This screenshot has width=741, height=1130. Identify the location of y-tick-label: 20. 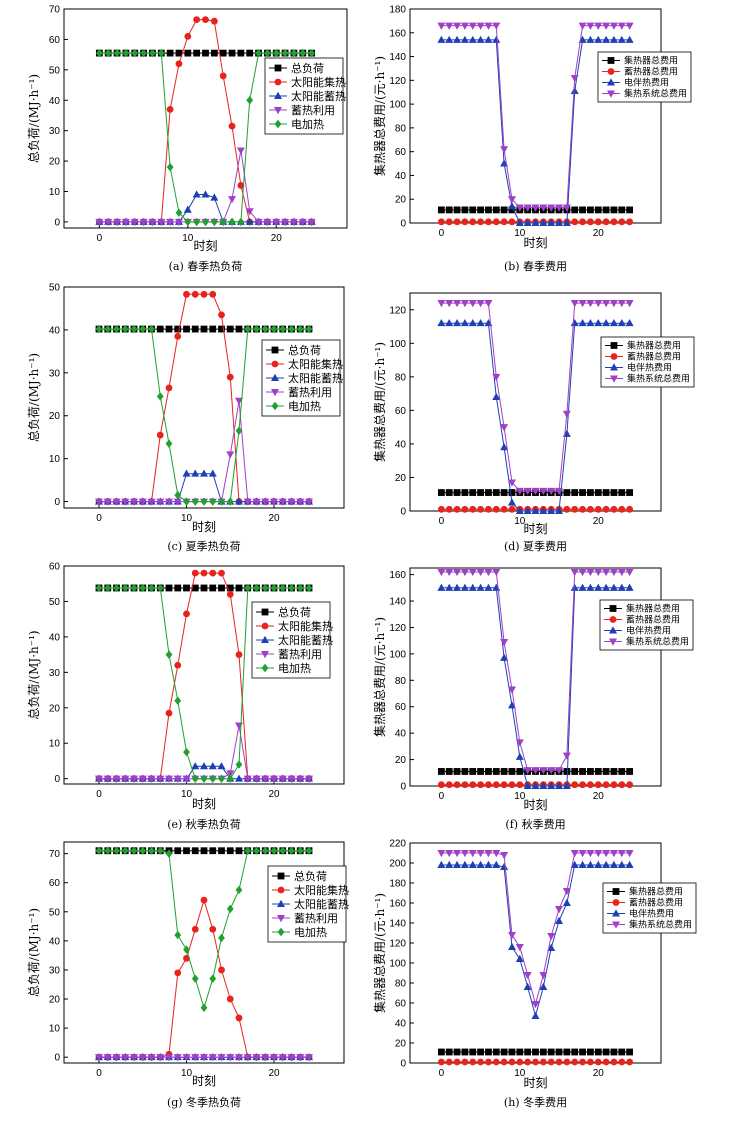
(401, 760).